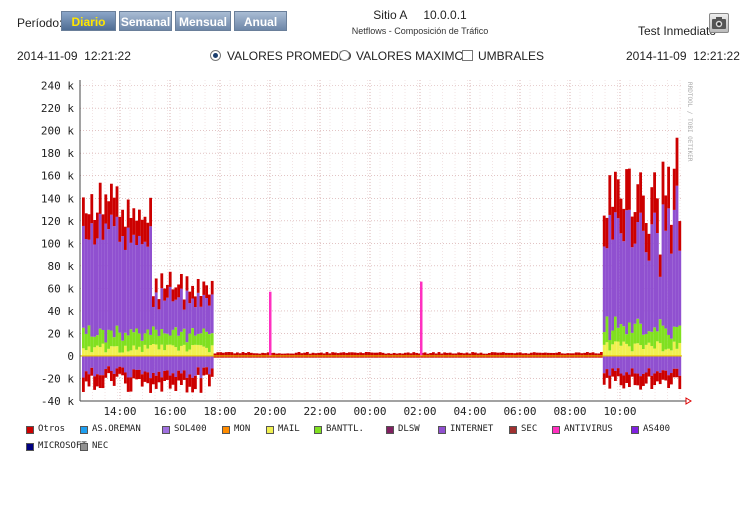 This screenshot has height=530, width=740. Describe the element at coordinates (619, 411) in the screenshot. I see `x-tick-label: 10:00` at that location.